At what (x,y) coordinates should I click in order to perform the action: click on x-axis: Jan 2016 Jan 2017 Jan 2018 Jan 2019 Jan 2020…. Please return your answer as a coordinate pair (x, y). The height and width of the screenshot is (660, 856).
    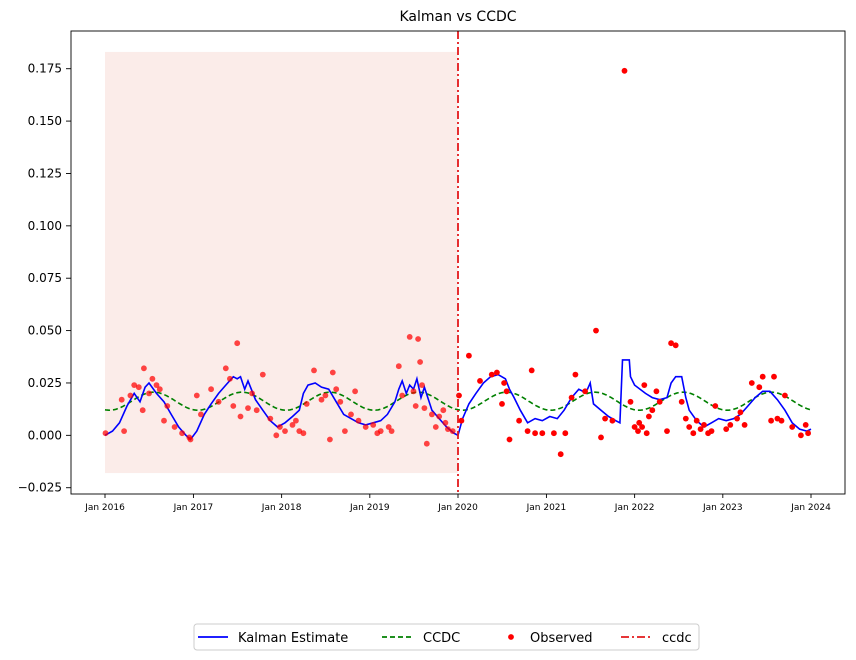
    Looking at the image, I should click on (457, 503).